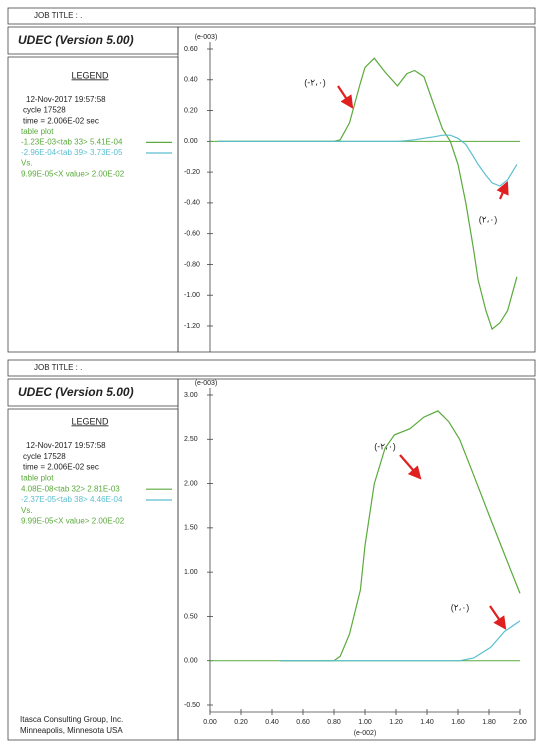 The image size is (559, 748). I want to click on y-tick-label: -1.00, so click(192, 295).